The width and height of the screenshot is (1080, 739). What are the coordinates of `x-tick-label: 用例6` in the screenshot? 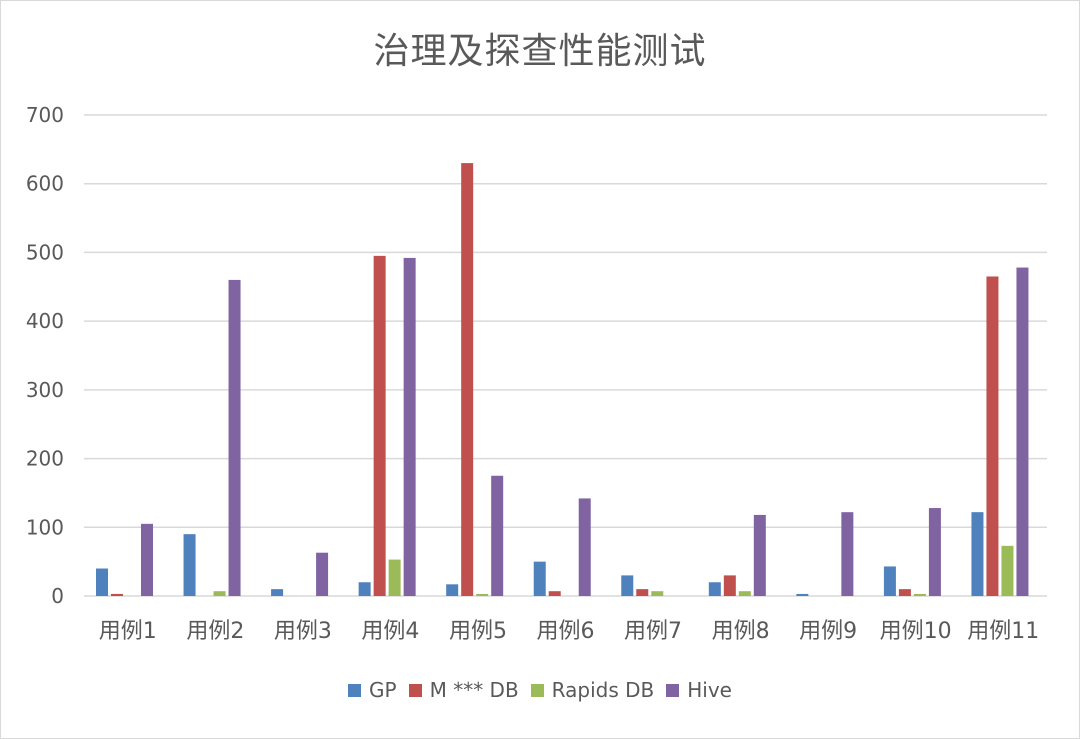 It's located at (566, 631).